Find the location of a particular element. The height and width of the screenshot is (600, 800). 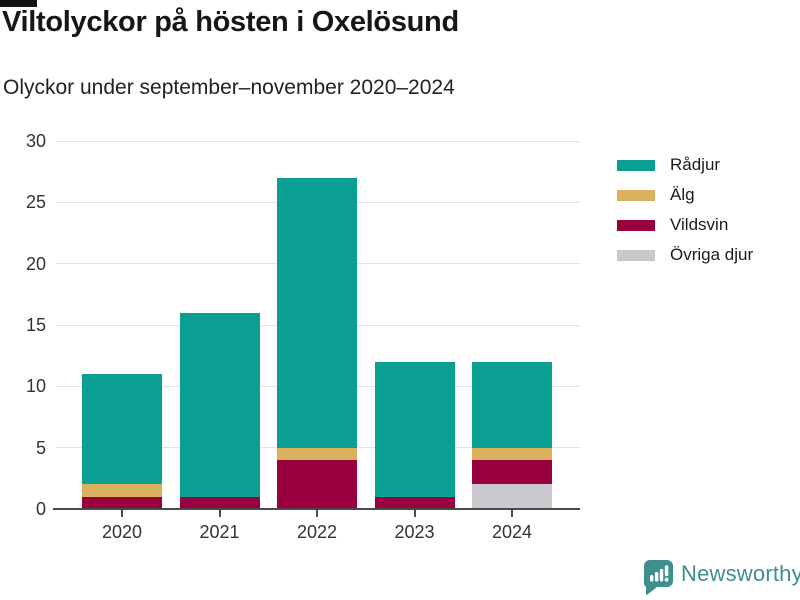

x-axis-tick-label: 2021 is located at coordinates (219, 532).